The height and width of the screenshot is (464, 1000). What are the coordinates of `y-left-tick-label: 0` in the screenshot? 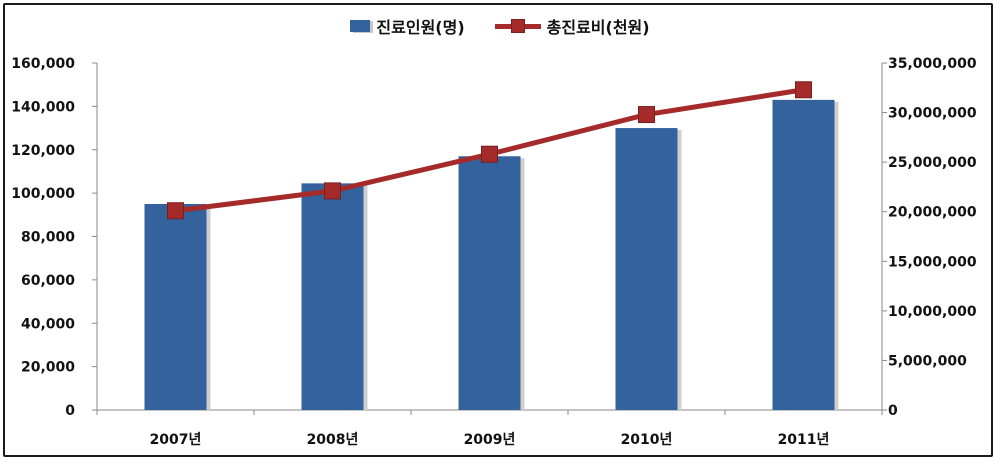 It's located at (70, 411).